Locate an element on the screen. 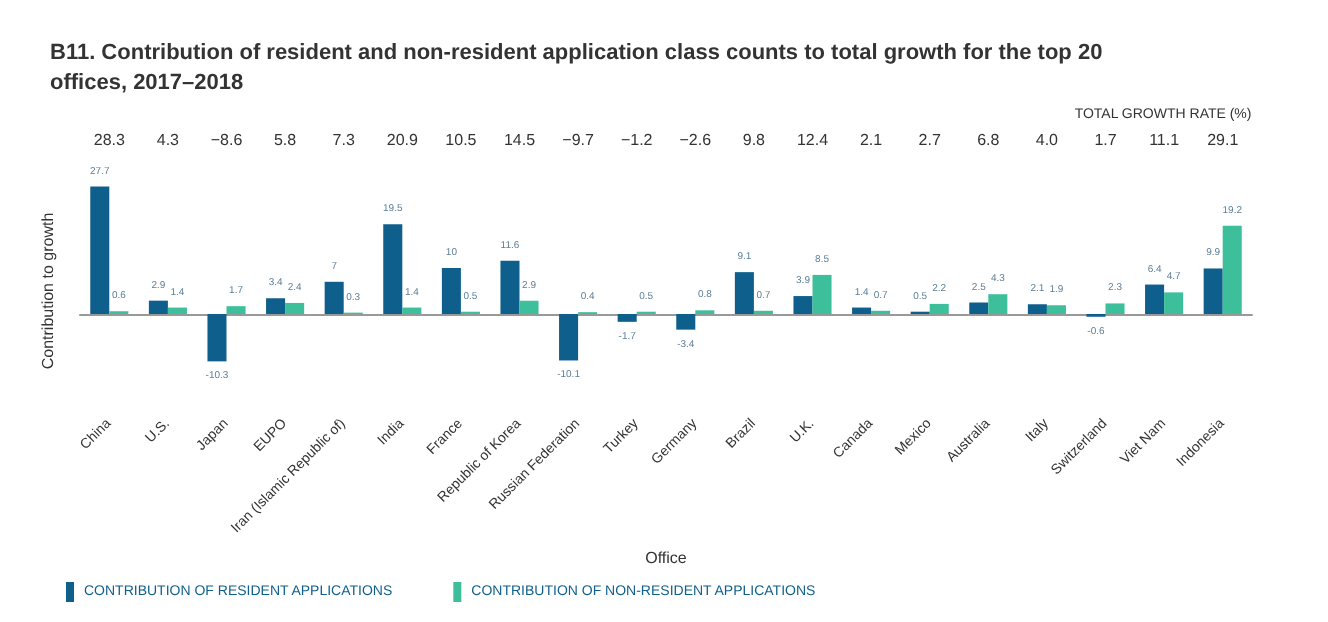  text: 11.1 is located at coordinates (1165, 140).